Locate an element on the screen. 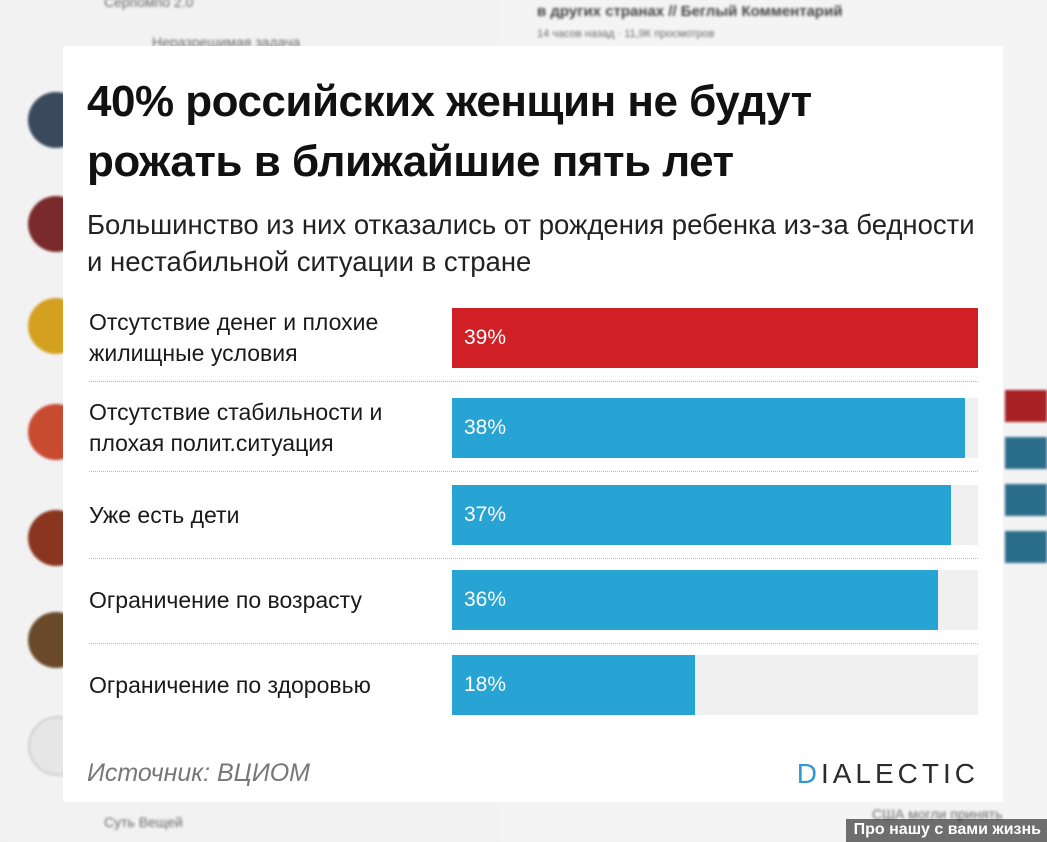 This screenshot has height=842, width=1047. bar-track: 36% is located at coordinates (715, 600).